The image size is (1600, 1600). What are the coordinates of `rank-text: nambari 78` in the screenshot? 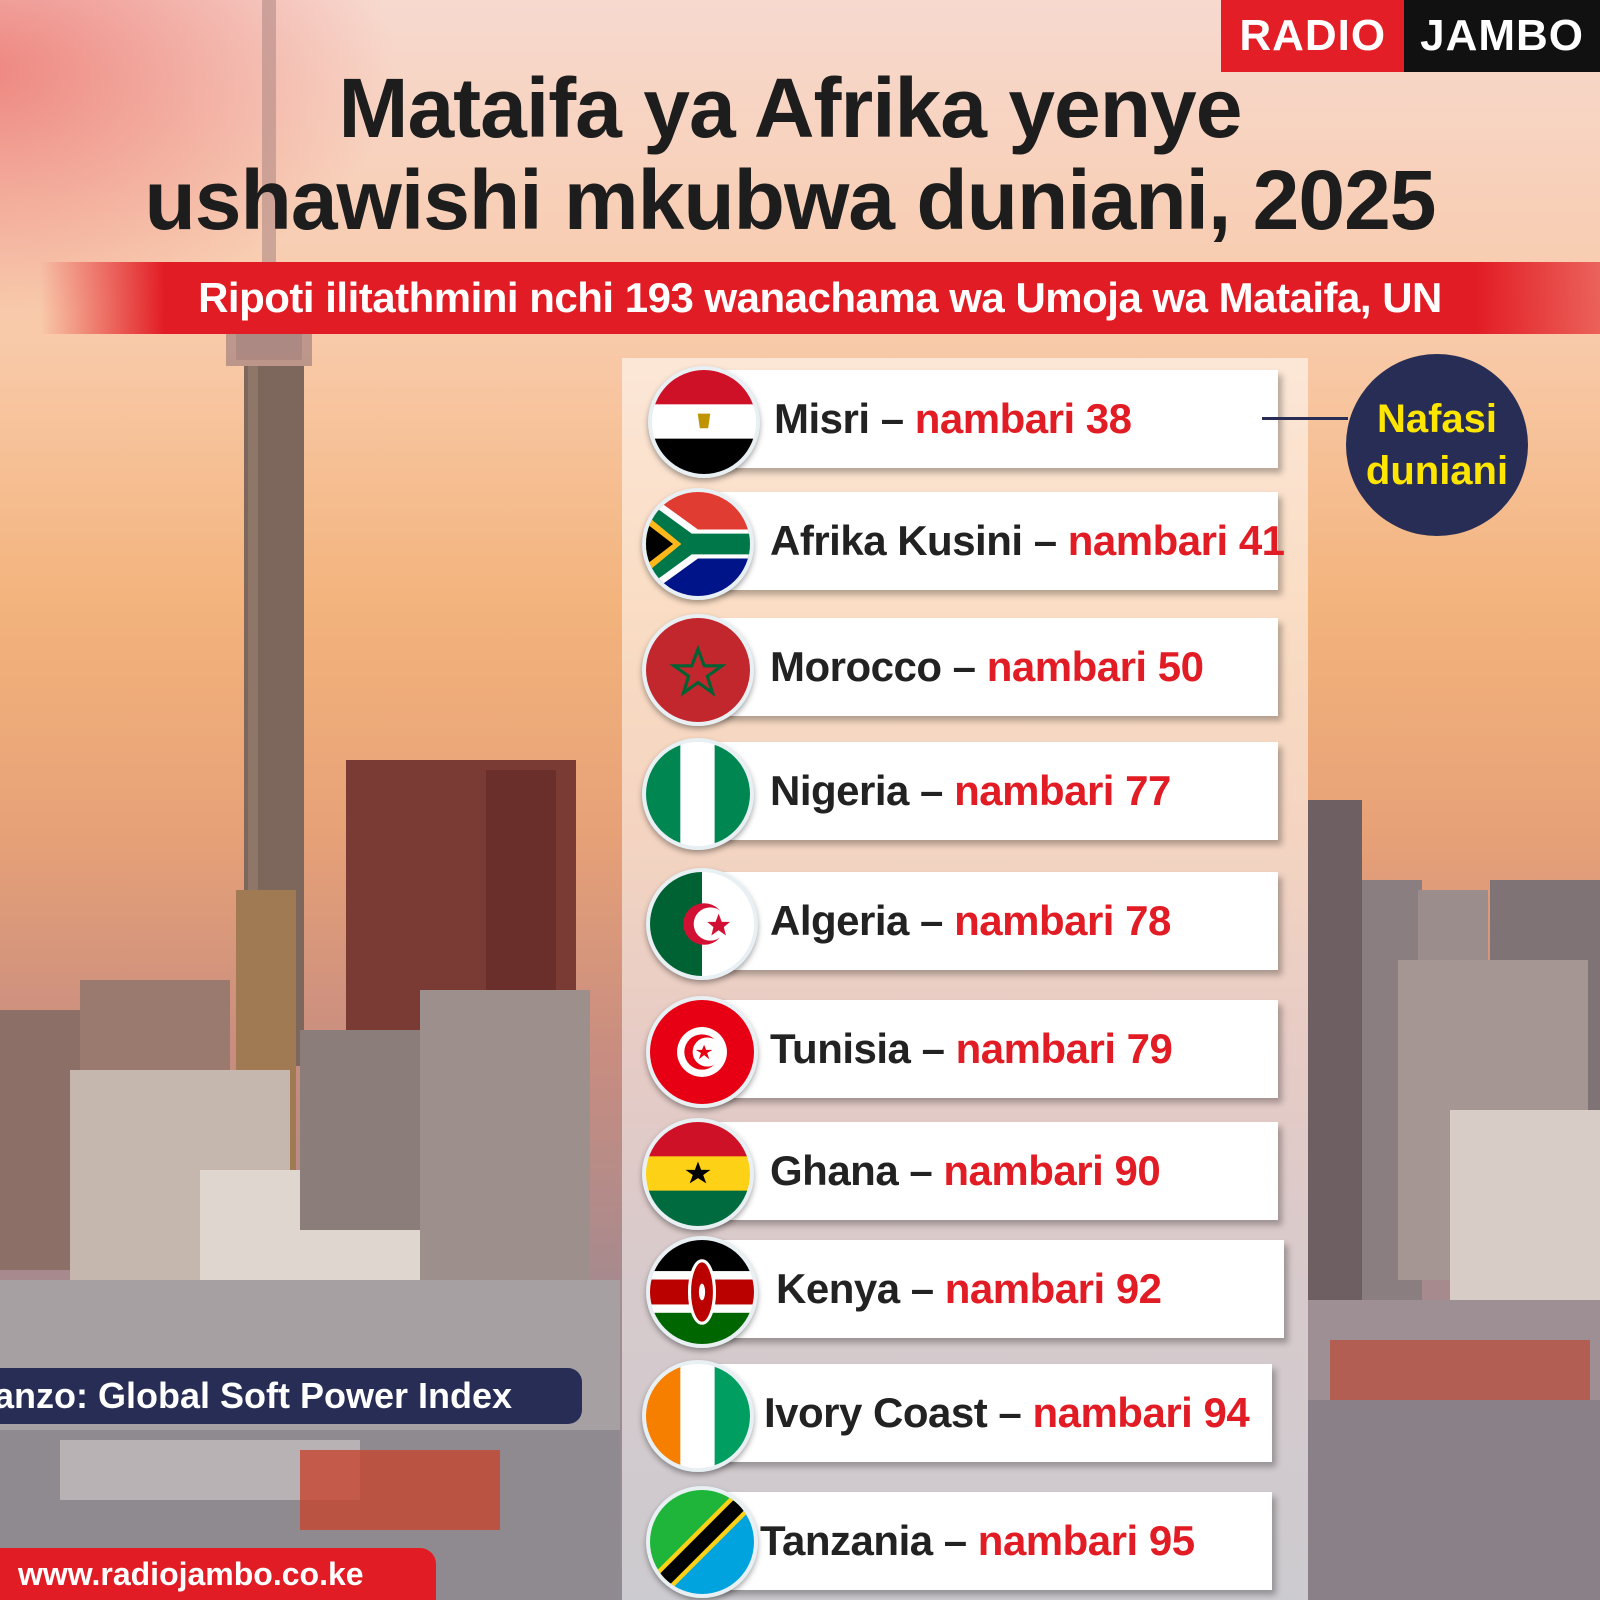 It's located at (1062, 920).